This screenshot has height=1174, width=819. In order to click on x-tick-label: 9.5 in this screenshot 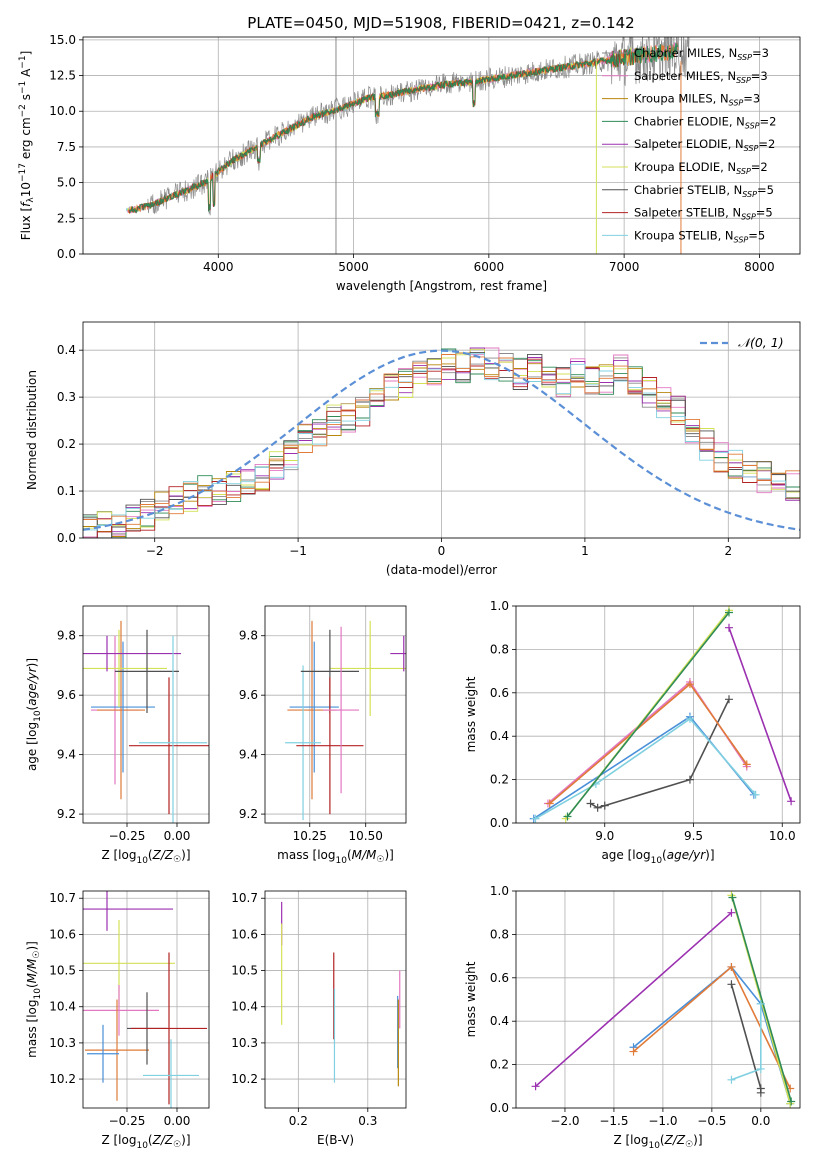, I will do `click(693, 836)`.